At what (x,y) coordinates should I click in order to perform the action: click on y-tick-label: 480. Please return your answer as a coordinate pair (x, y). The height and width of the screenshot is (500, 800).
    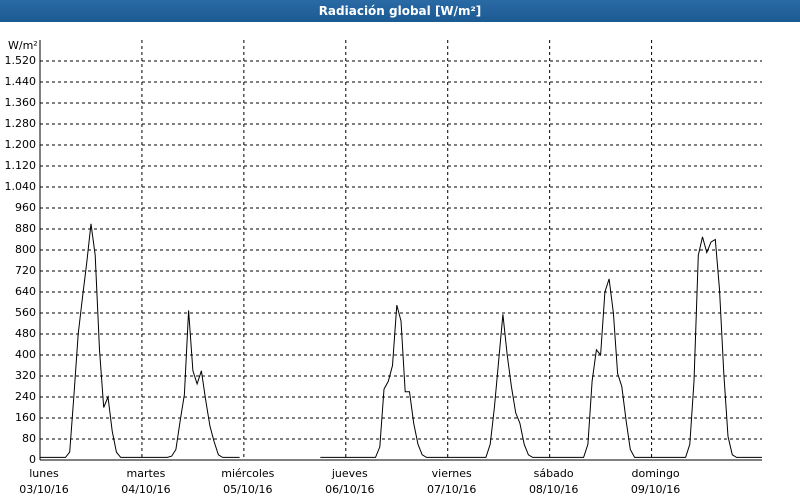
    Looking at the image, I should click on (25, 333).